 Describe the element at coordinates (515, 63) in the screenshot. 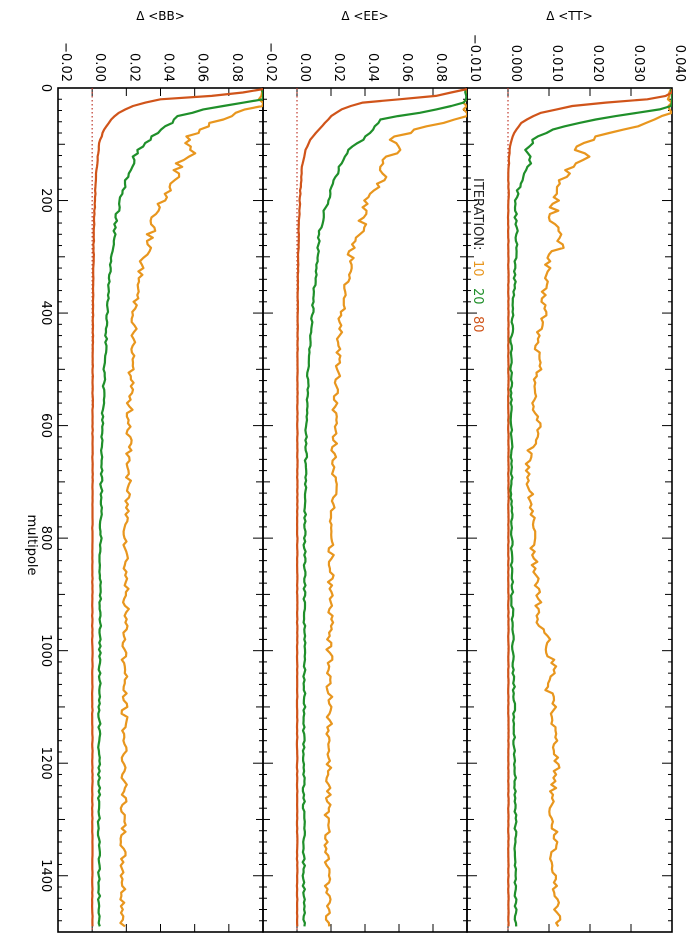

I see `y-tick-label: 0.000` at that location.